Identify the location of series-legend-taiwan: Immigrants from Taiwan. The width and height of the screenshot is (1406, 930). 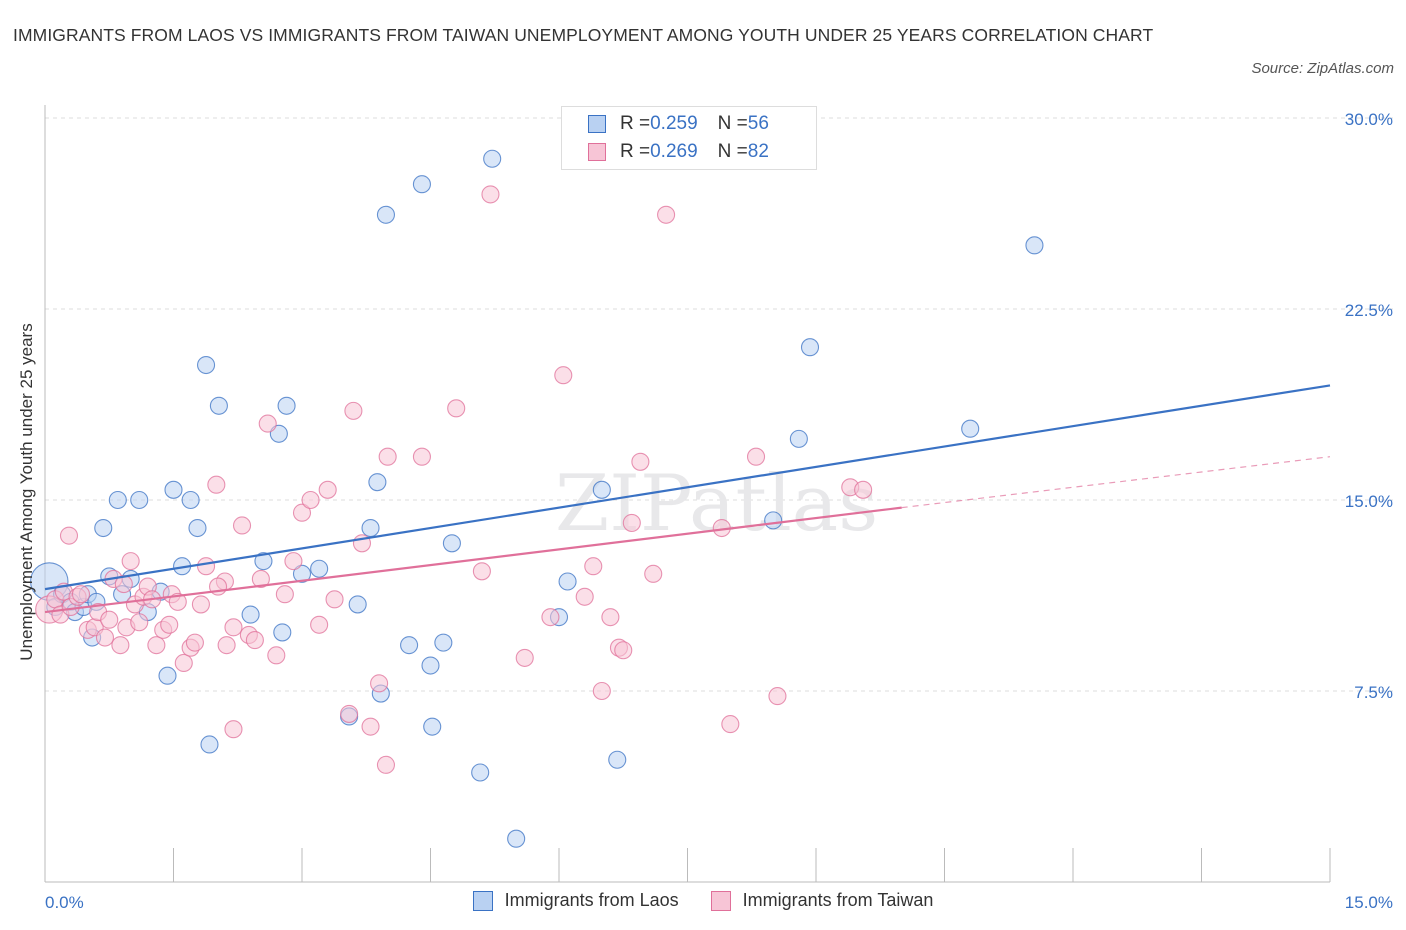
(822, 900).